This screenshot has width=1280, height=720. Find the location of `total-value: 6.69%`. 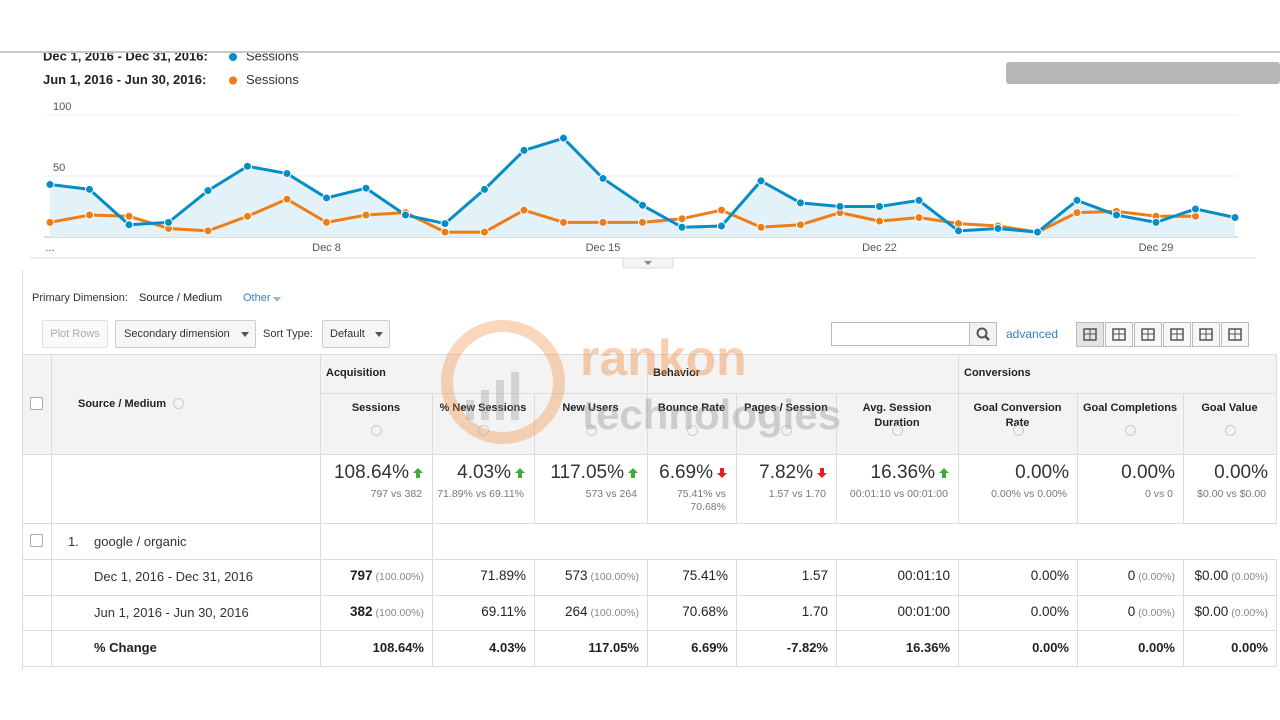

total-value: 6.69% is located at coordinates (687, 473).